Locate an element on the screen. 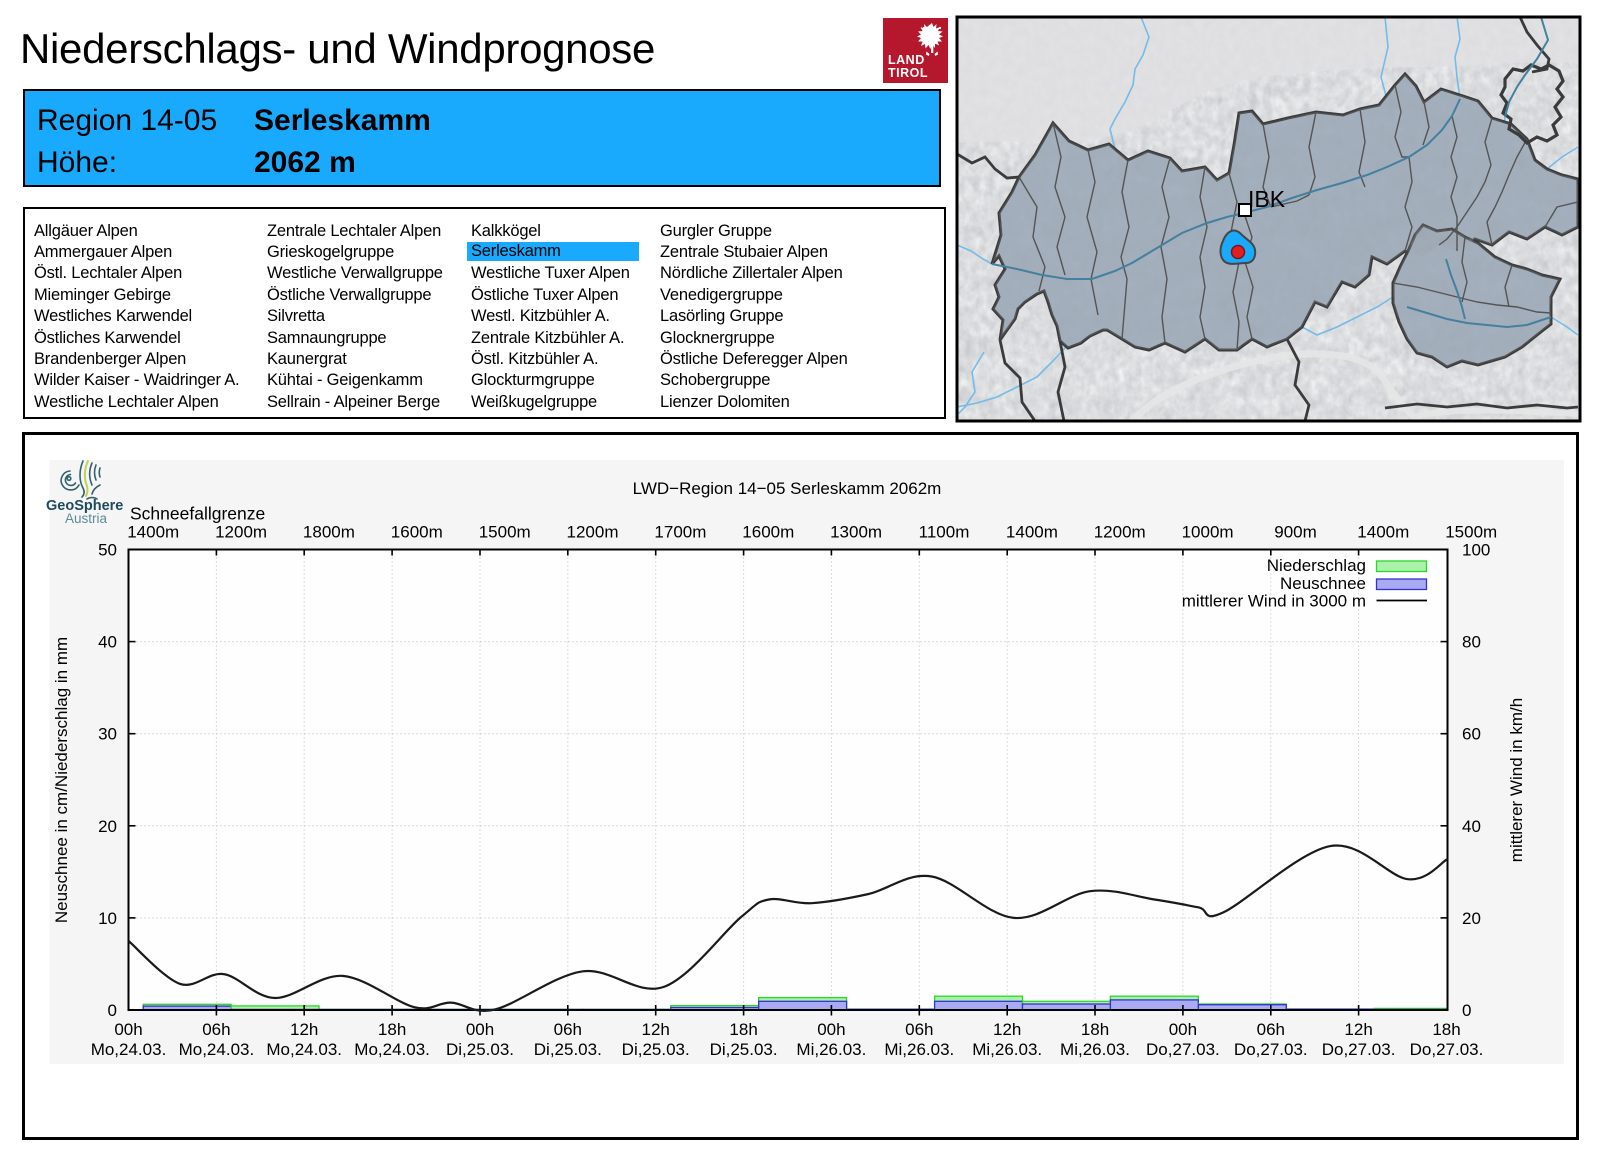  svg-text: 1100m is located at coordinates (944, 532).